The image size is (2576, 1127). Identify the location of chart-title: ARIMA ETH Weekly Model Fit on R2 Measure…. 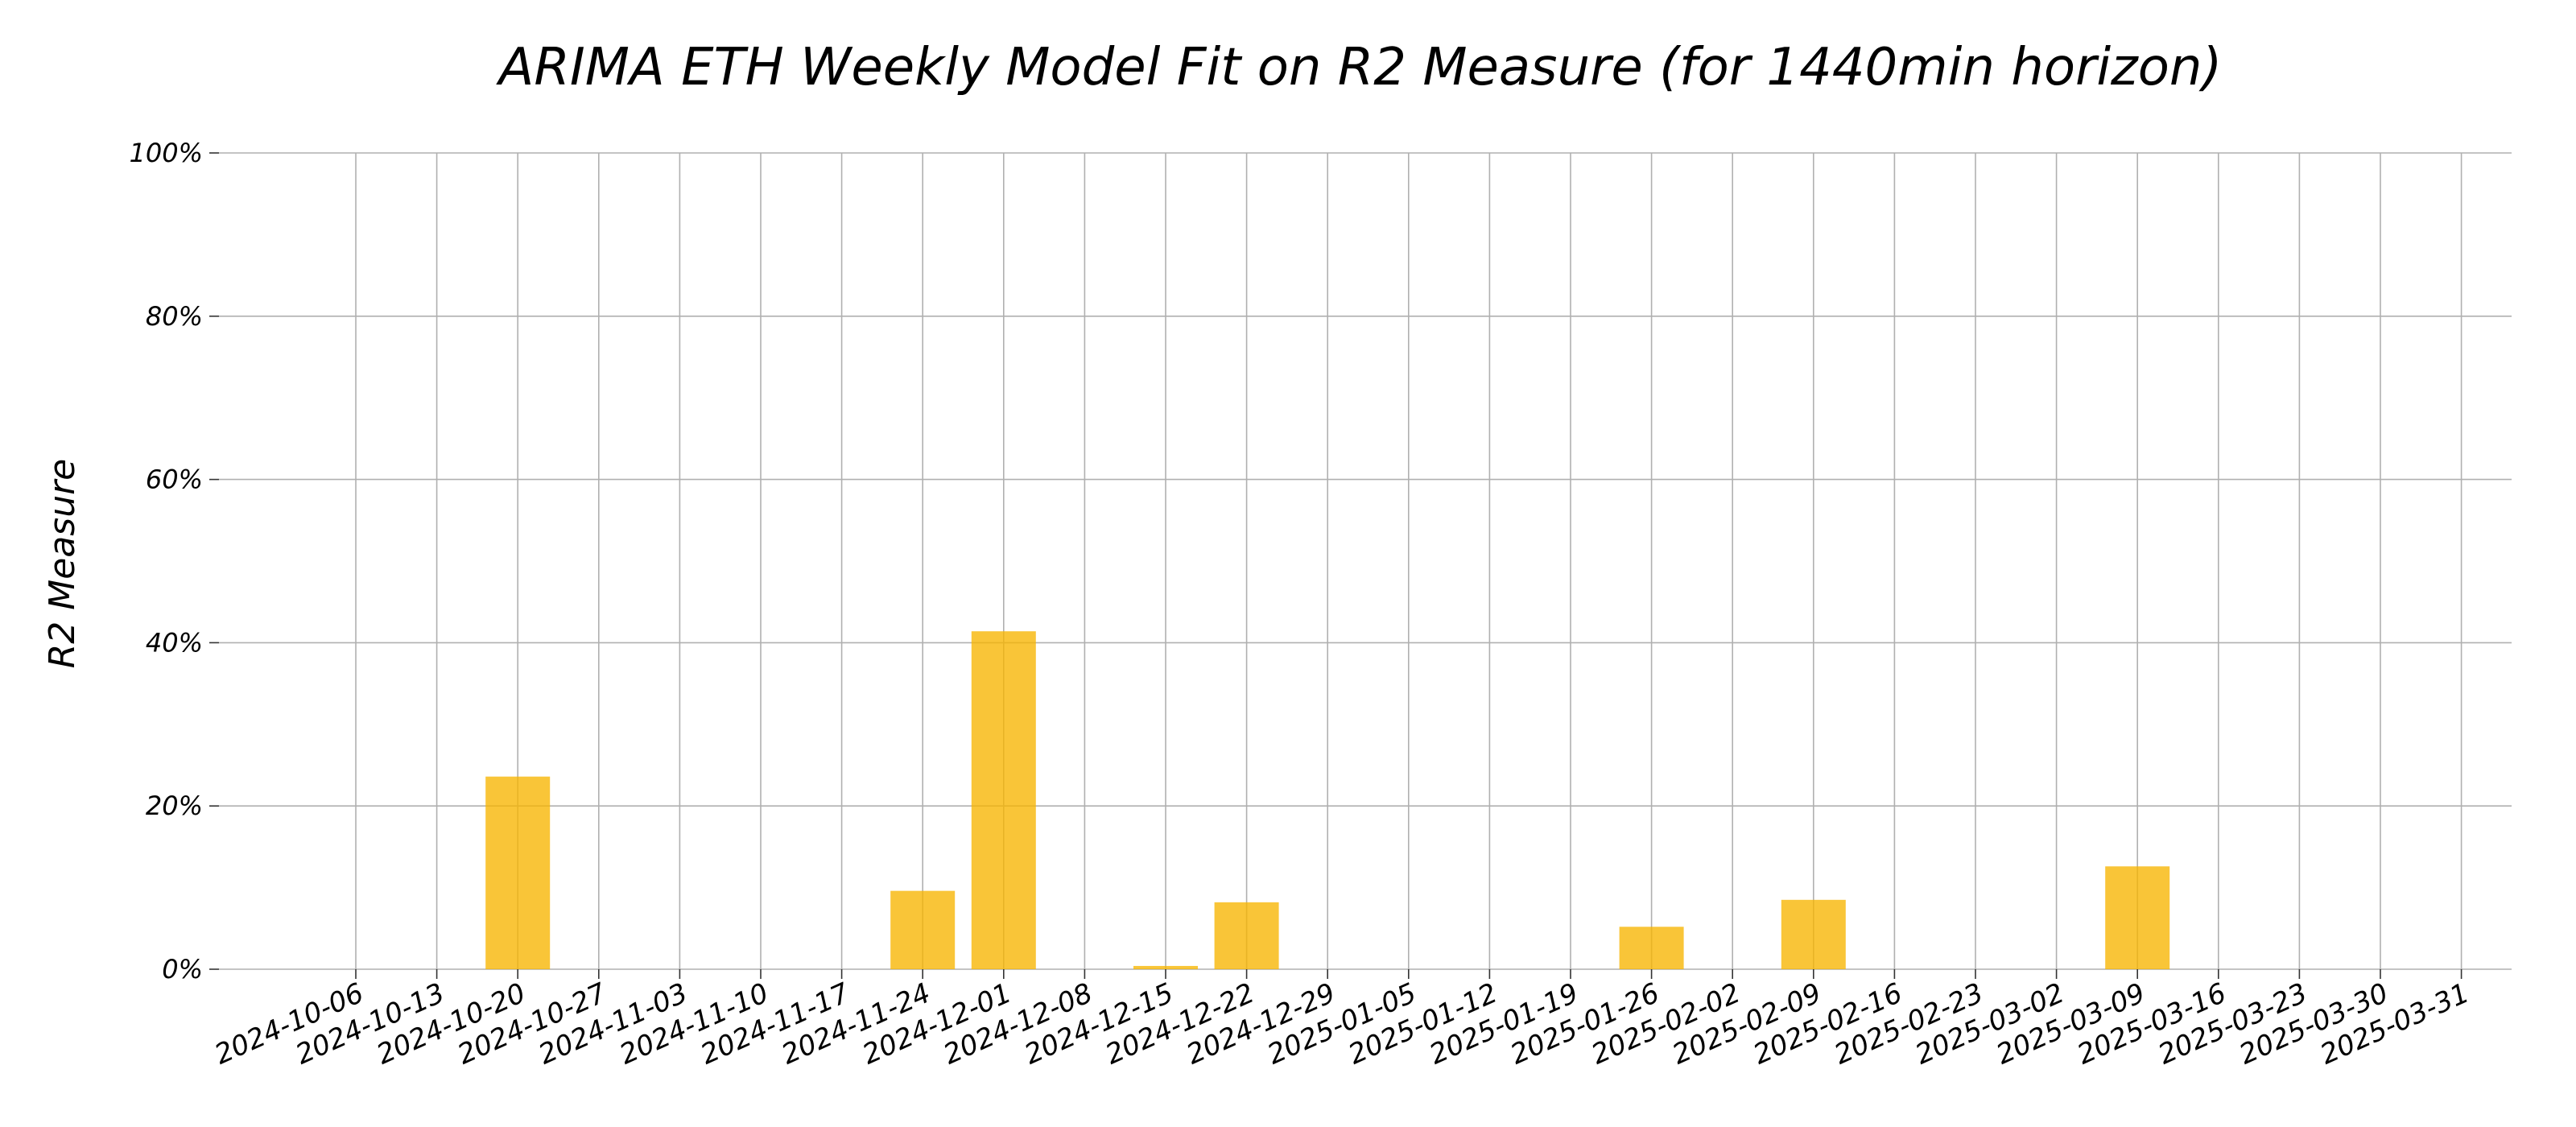
(1359, 67).